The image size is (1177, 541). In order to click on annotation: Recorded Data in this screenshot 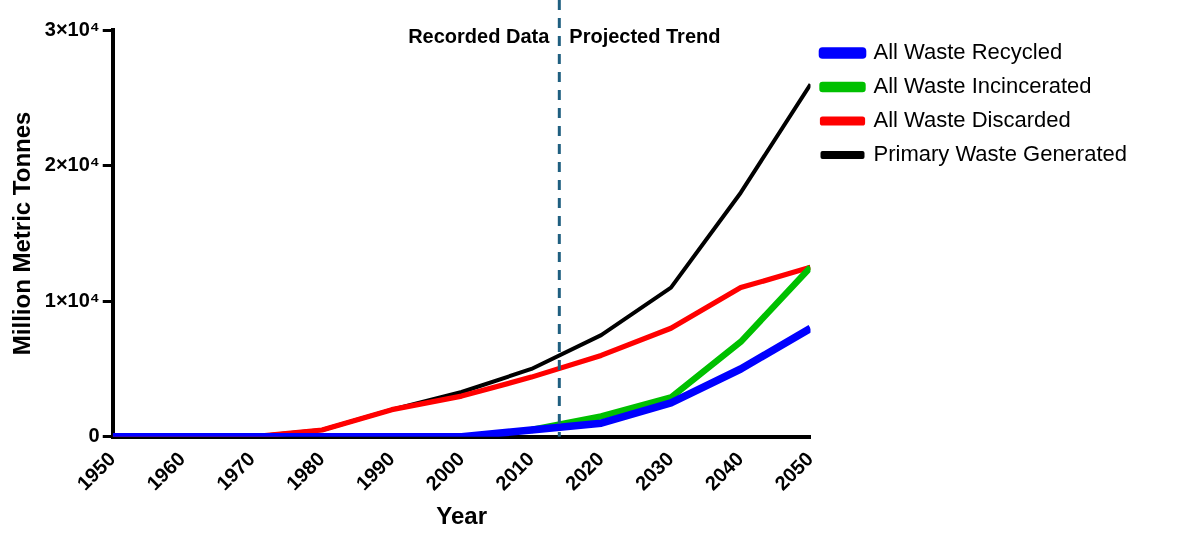, I will do `click(479, 35)`.